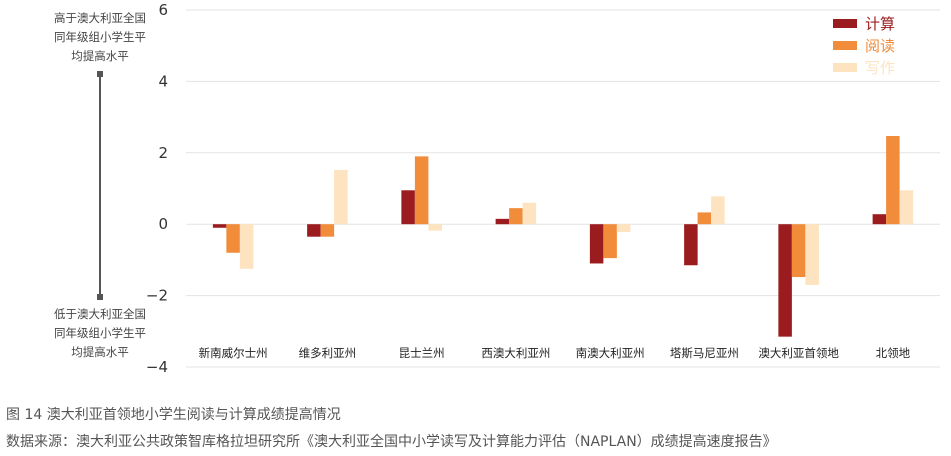 The width and height of the screenshot is (951, 456). I want to click on annotation-arrow-top-cap, so click(100, 74).